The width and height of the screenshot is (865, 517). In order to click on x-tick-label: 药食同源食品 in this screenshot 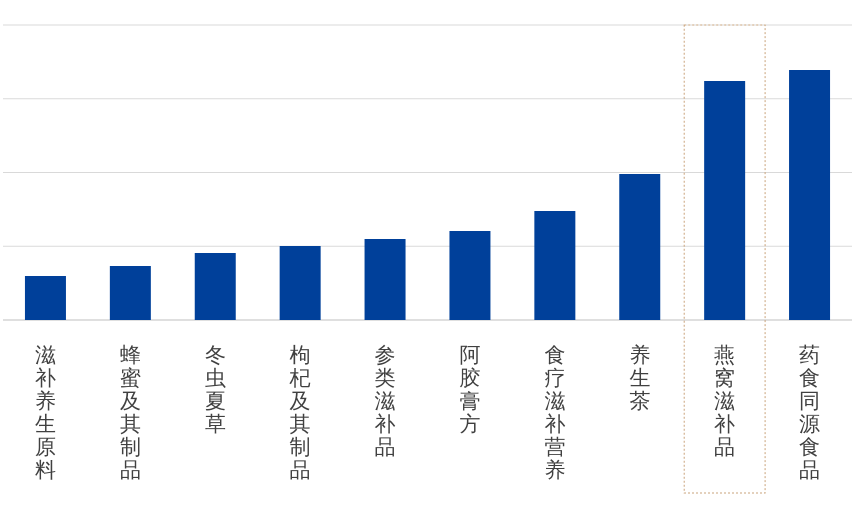, I will do `click(809, 412)`.